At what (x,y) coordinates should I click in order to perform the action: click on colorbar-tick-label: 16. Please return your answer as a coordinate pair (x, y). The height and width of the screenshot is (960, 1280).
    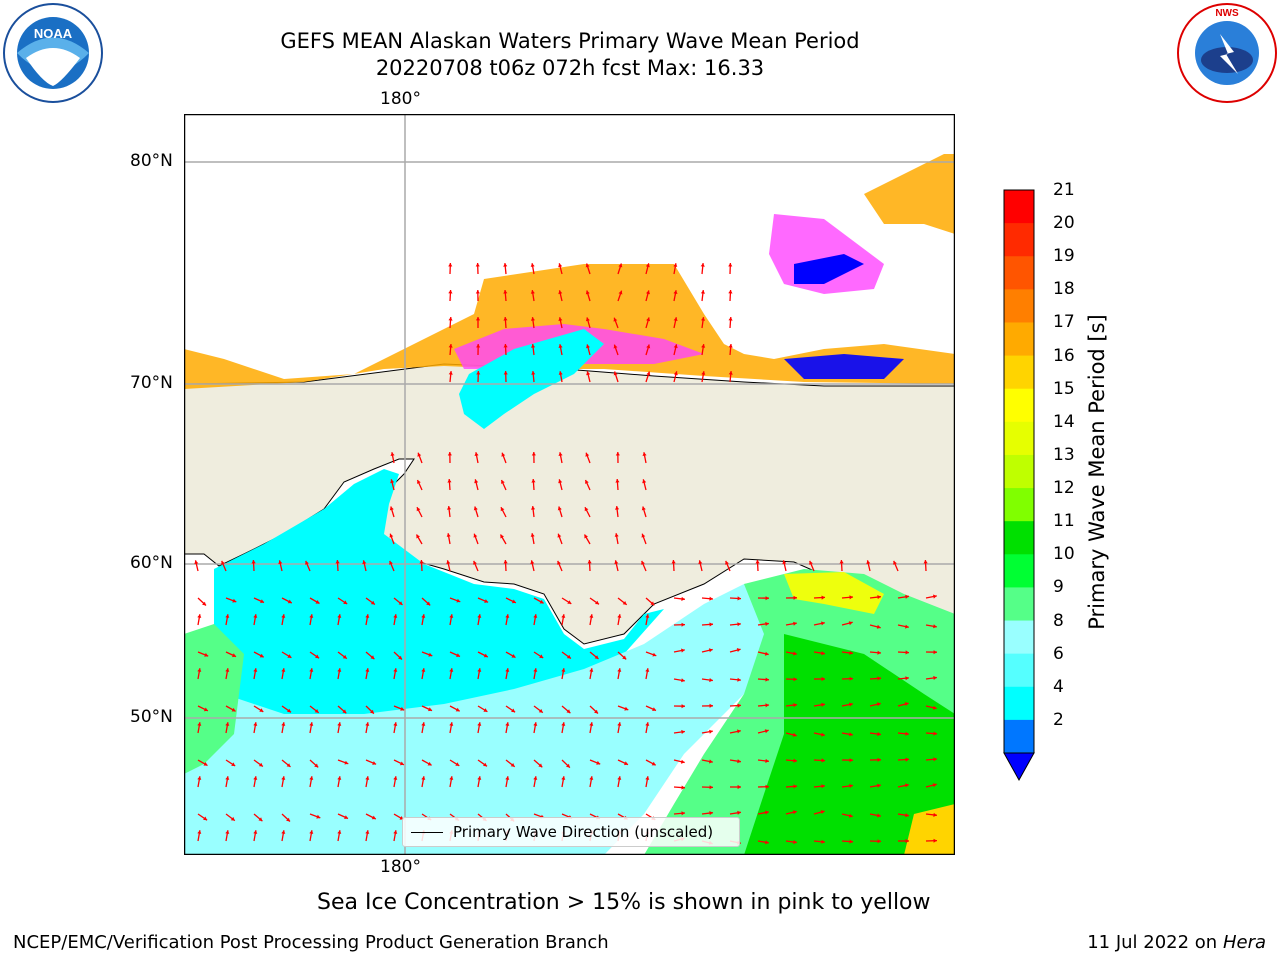
    Looking at the image, I should click on (1064, 355).